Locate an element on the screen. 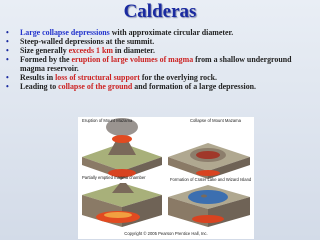  panel-emptied-chamber is located at coordinates (122, 205).